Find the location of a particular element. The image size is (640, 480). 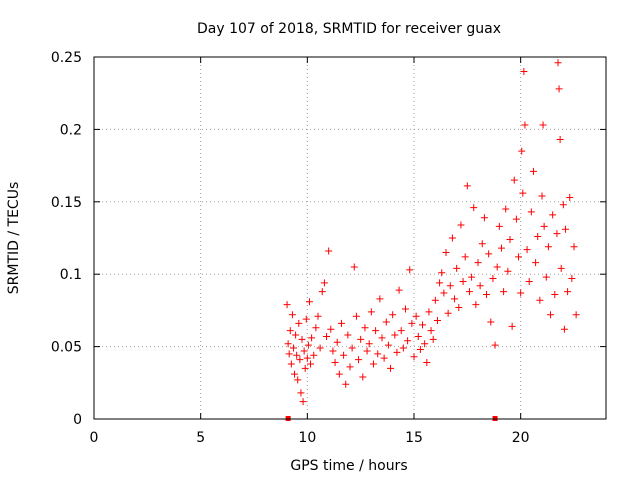

y-tick-label: 0.05 is located at coordinates (66, 348).